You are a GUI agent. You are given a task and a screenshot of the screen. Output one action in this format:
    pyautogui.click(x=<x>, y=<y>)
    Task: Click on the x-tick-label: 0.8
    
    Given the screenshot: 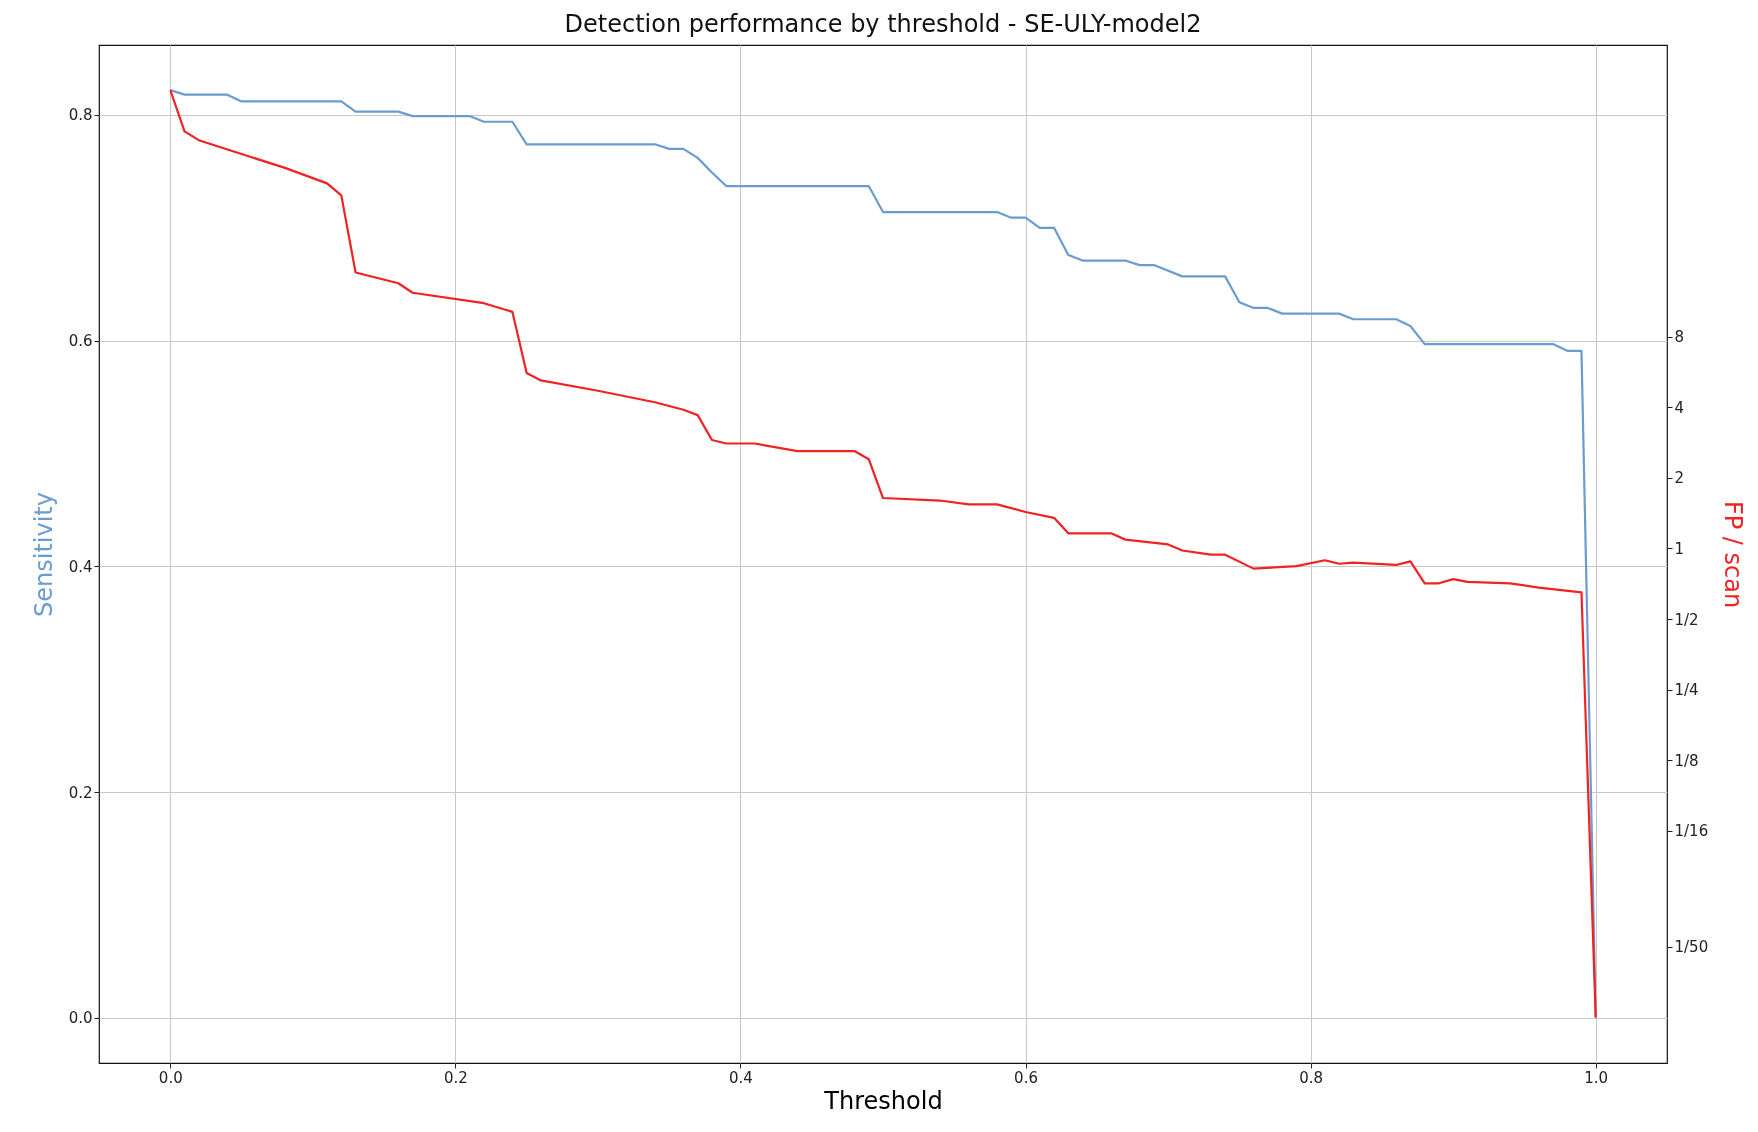 What is the action you would take?
    pyautogui.click(x=1311, y=1077)
    